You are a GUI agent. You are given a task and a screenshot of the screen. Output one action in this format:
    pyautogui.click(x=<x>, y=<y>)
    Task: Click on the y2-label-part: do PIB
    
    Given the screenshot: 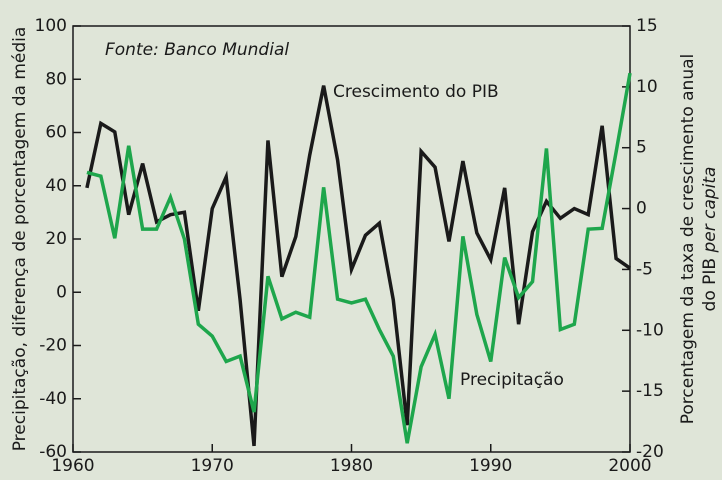 What is the action you would take?
    pyautogui.click(x=710, y=285)
    